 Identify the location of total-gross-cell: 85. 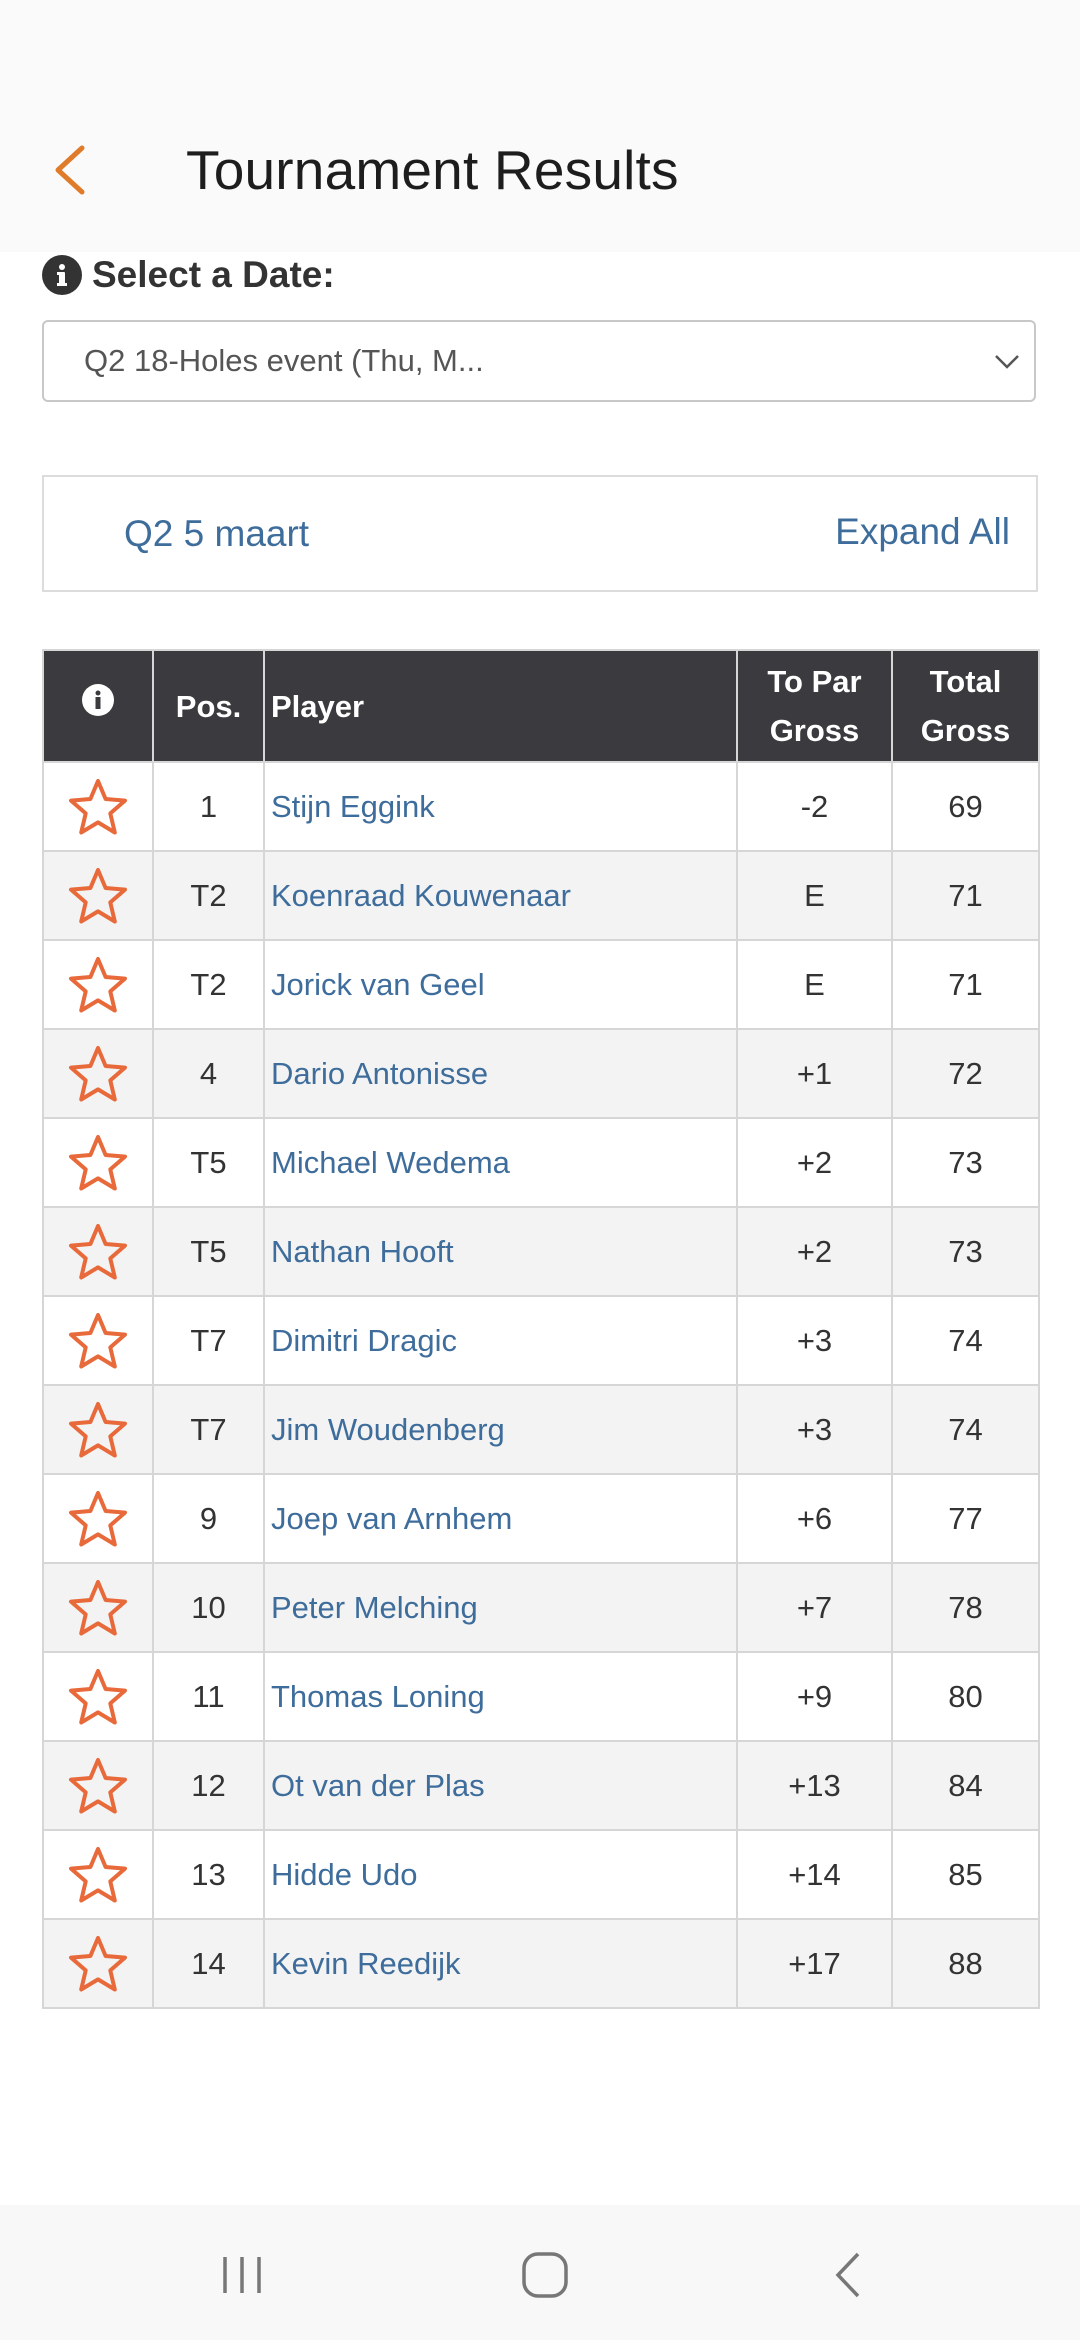
(965, 1874).